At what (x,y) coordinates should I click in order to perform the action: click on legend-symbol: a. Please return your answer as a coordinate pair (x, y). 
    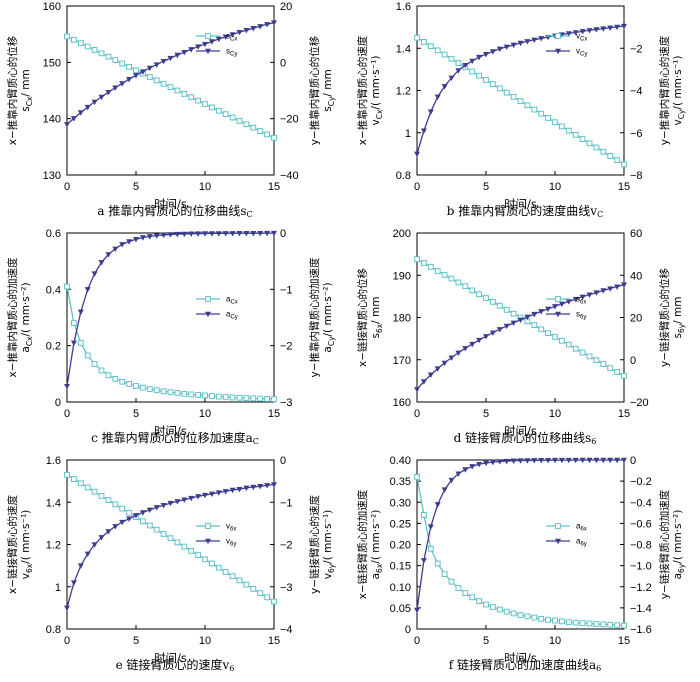
    Looking at the image, I should click on (578, 541).